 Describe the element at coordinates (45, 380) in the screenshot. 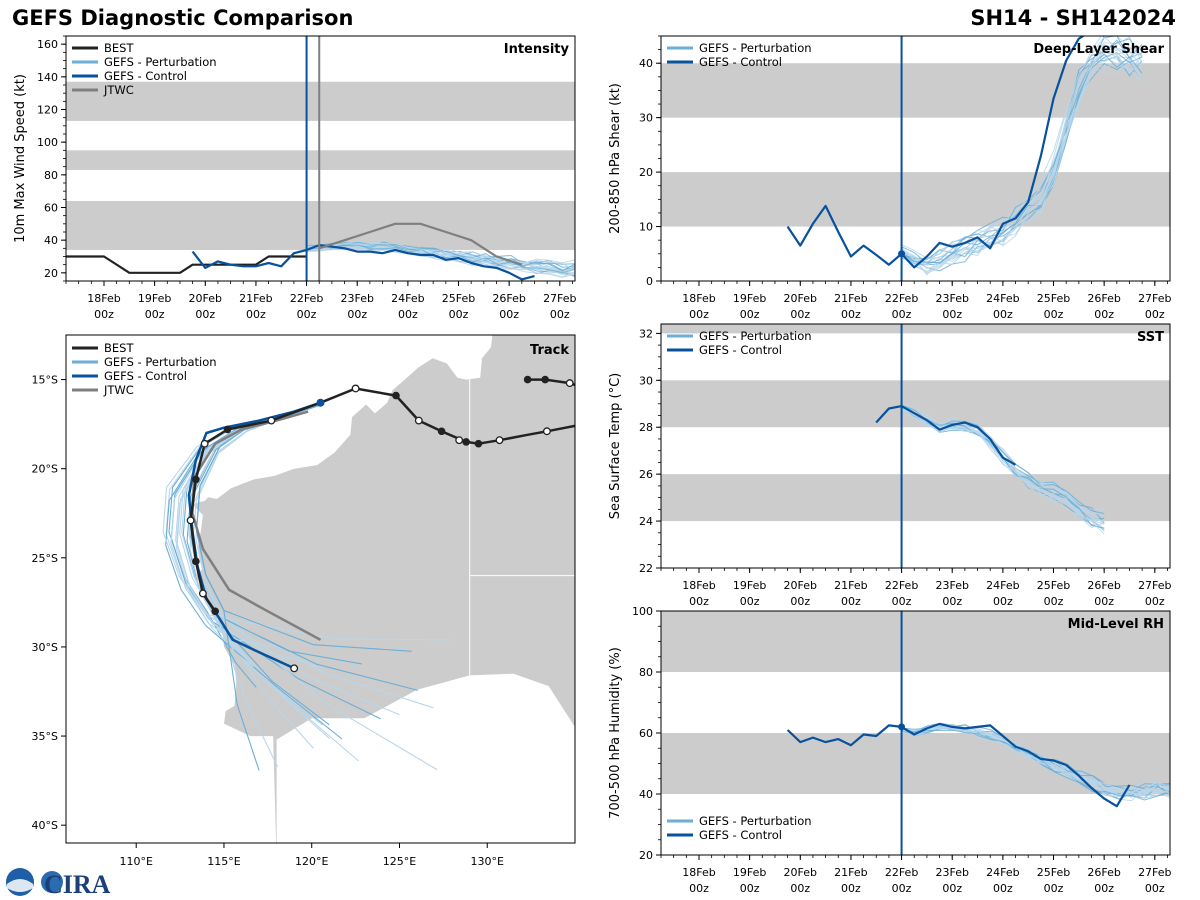

I see `lat-tick-label: 15°S` at that location.